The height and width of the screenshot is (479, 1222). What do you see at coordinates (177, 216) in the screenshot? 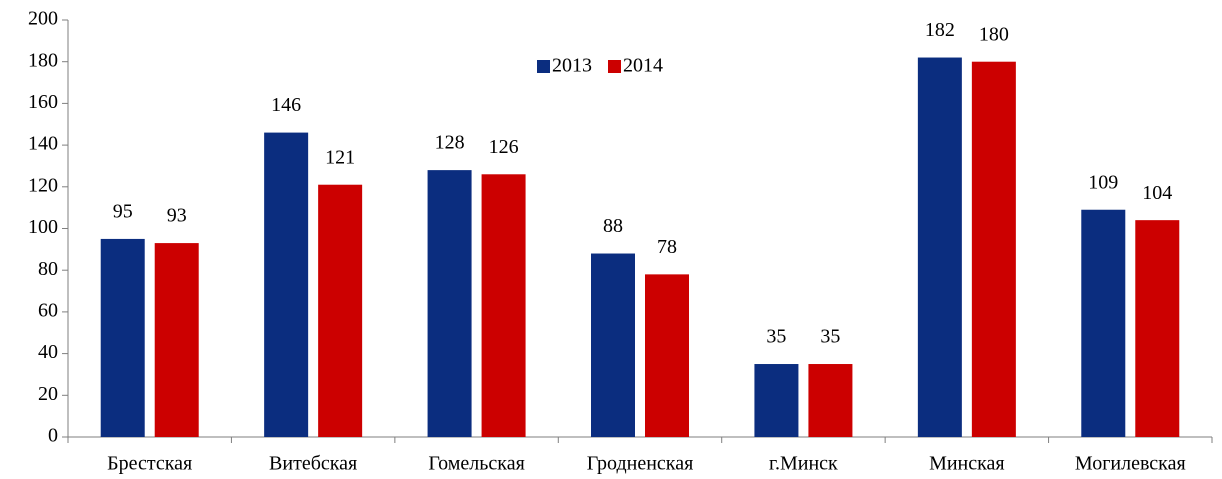
I see `data-label: 93` at bounding box center [177, 216].